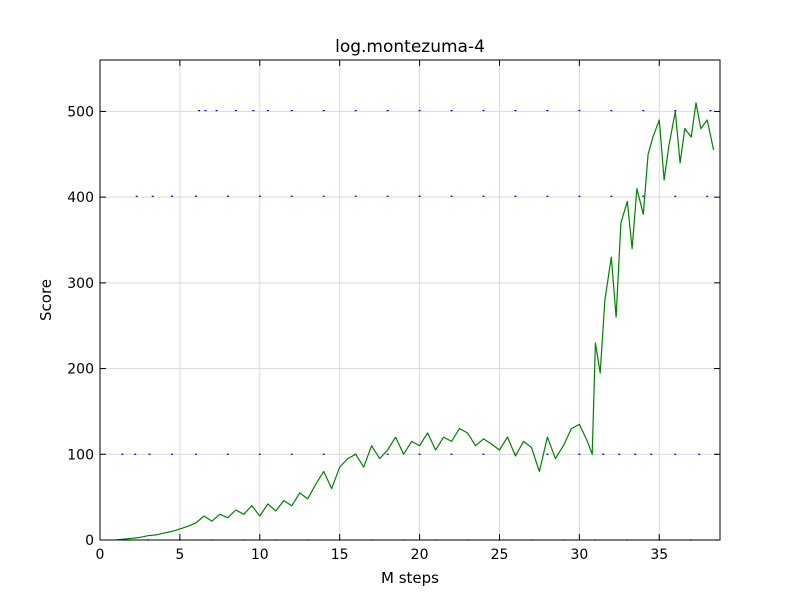 The width and height of the screenshot is (800, 600). Describe the element at coordinates (579, 555) in the screenshot. I see `x-tick-label: 30` at that location.